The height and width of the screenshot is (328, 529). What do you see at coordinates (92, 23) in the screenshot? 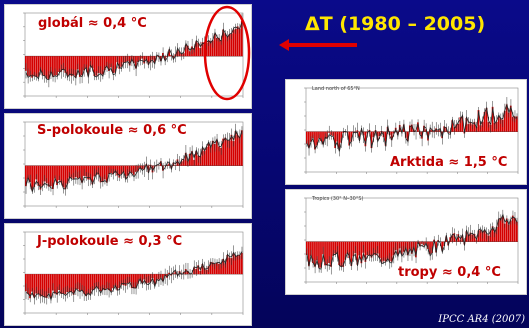
I see `global-label: globál ≈ 0,4 °C` at bounding box center [92, 23].